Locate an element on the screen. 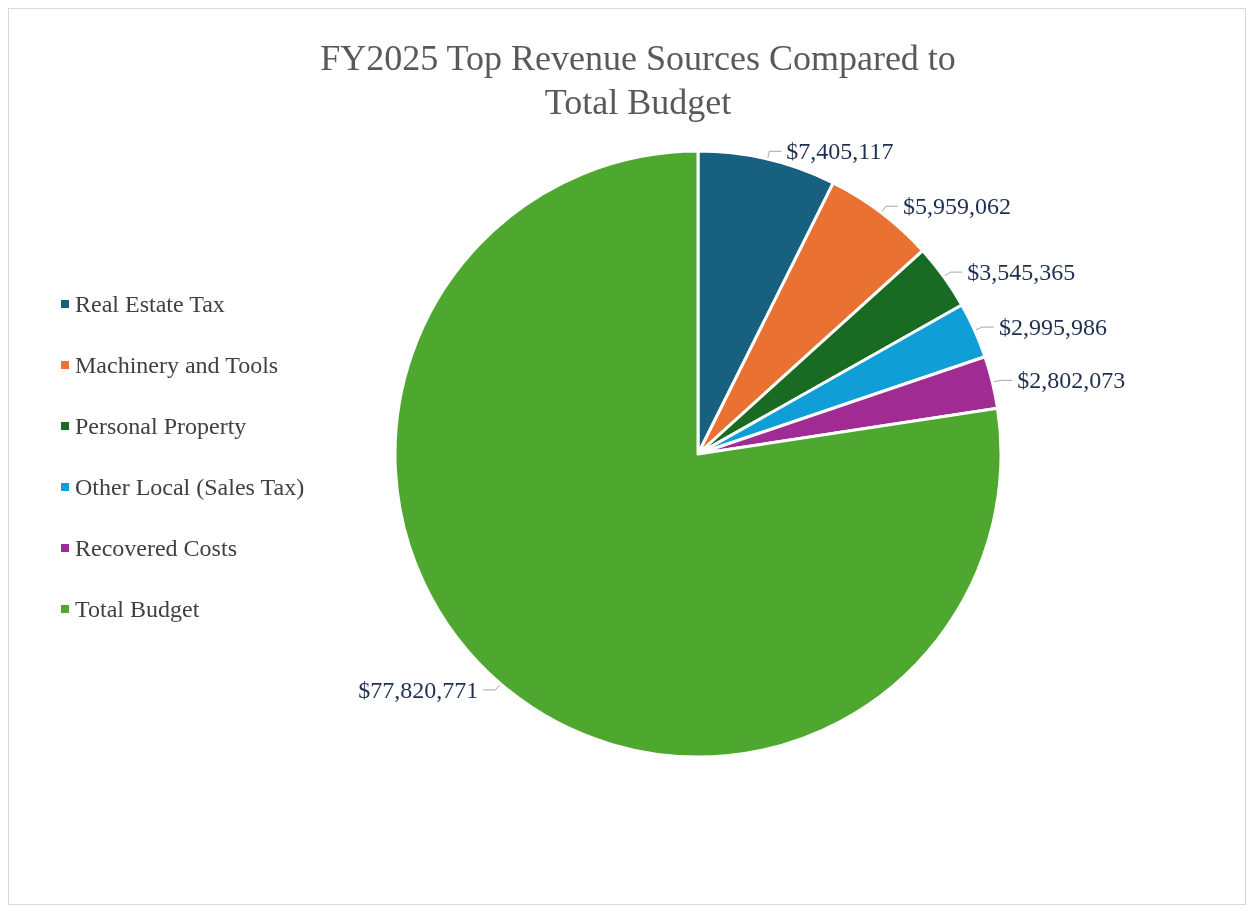 The image size is (1253, 911). data-label: $77,820,771 is located at coordinates (418, 689).